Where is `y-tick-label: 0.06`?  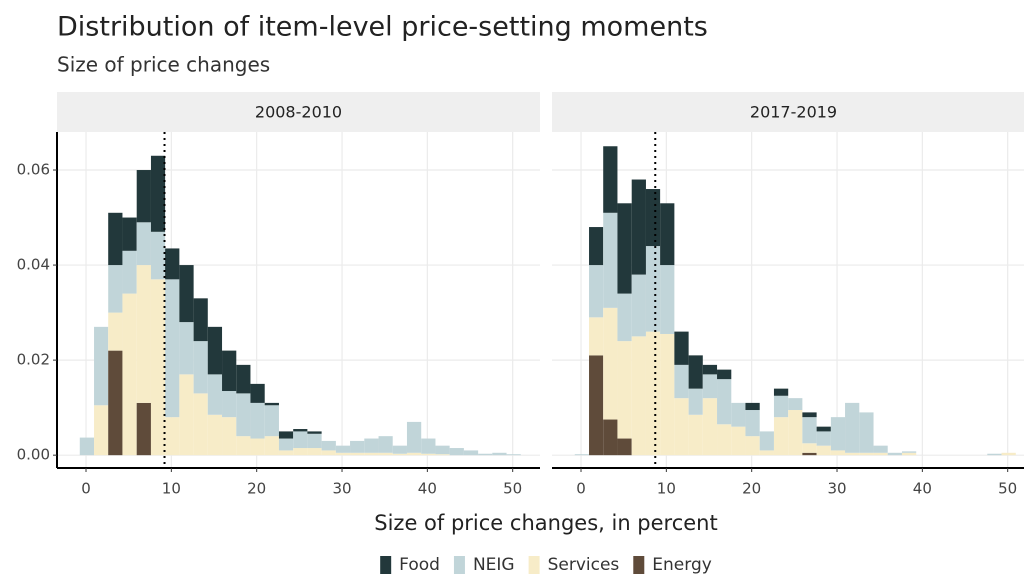 y-tick-label: 0.06 is located at coordinates (33, 170).